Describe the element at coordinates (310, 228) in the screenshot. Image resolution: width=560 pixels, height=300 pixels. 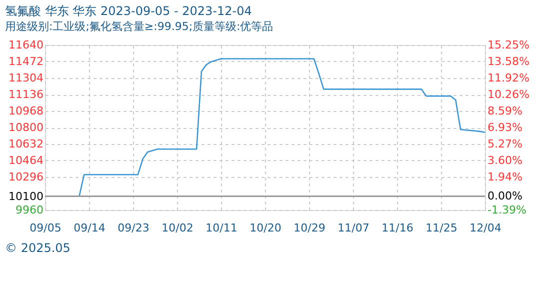
I see `x-tick-label: 10/29` at that location.